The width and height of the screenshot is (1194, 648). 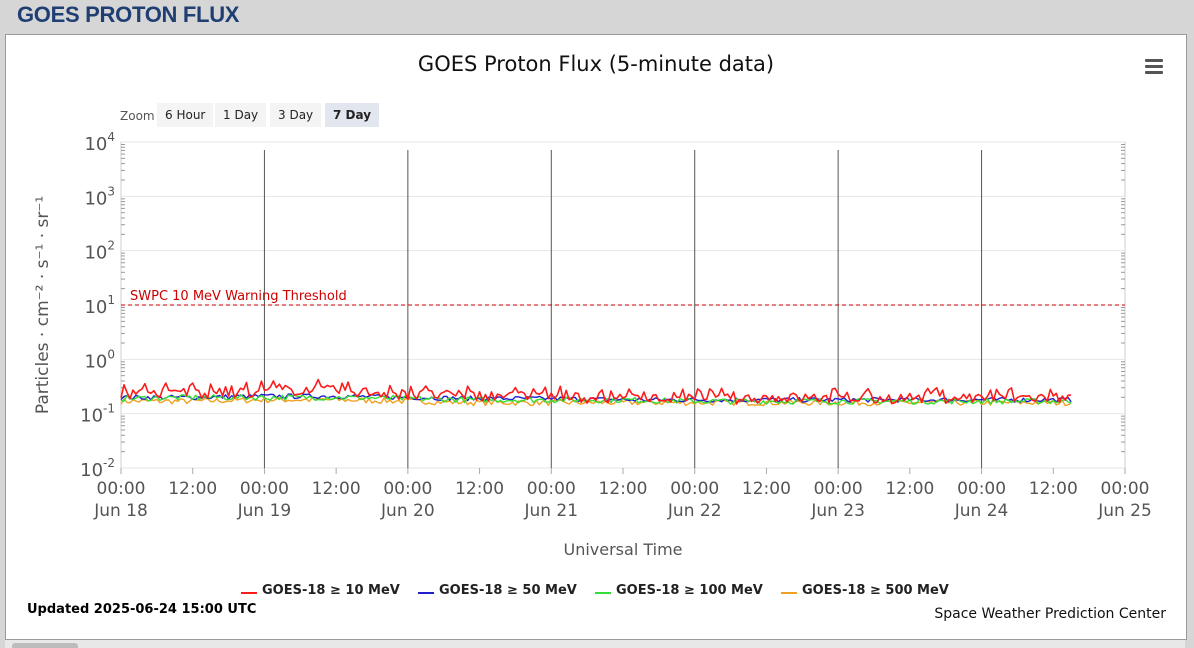 What do you see at coordinates (875, 590) in the screenshot?
I see `legend-label: GOES-18 ≥ 500 MeV` at bounding box center [875, 590].